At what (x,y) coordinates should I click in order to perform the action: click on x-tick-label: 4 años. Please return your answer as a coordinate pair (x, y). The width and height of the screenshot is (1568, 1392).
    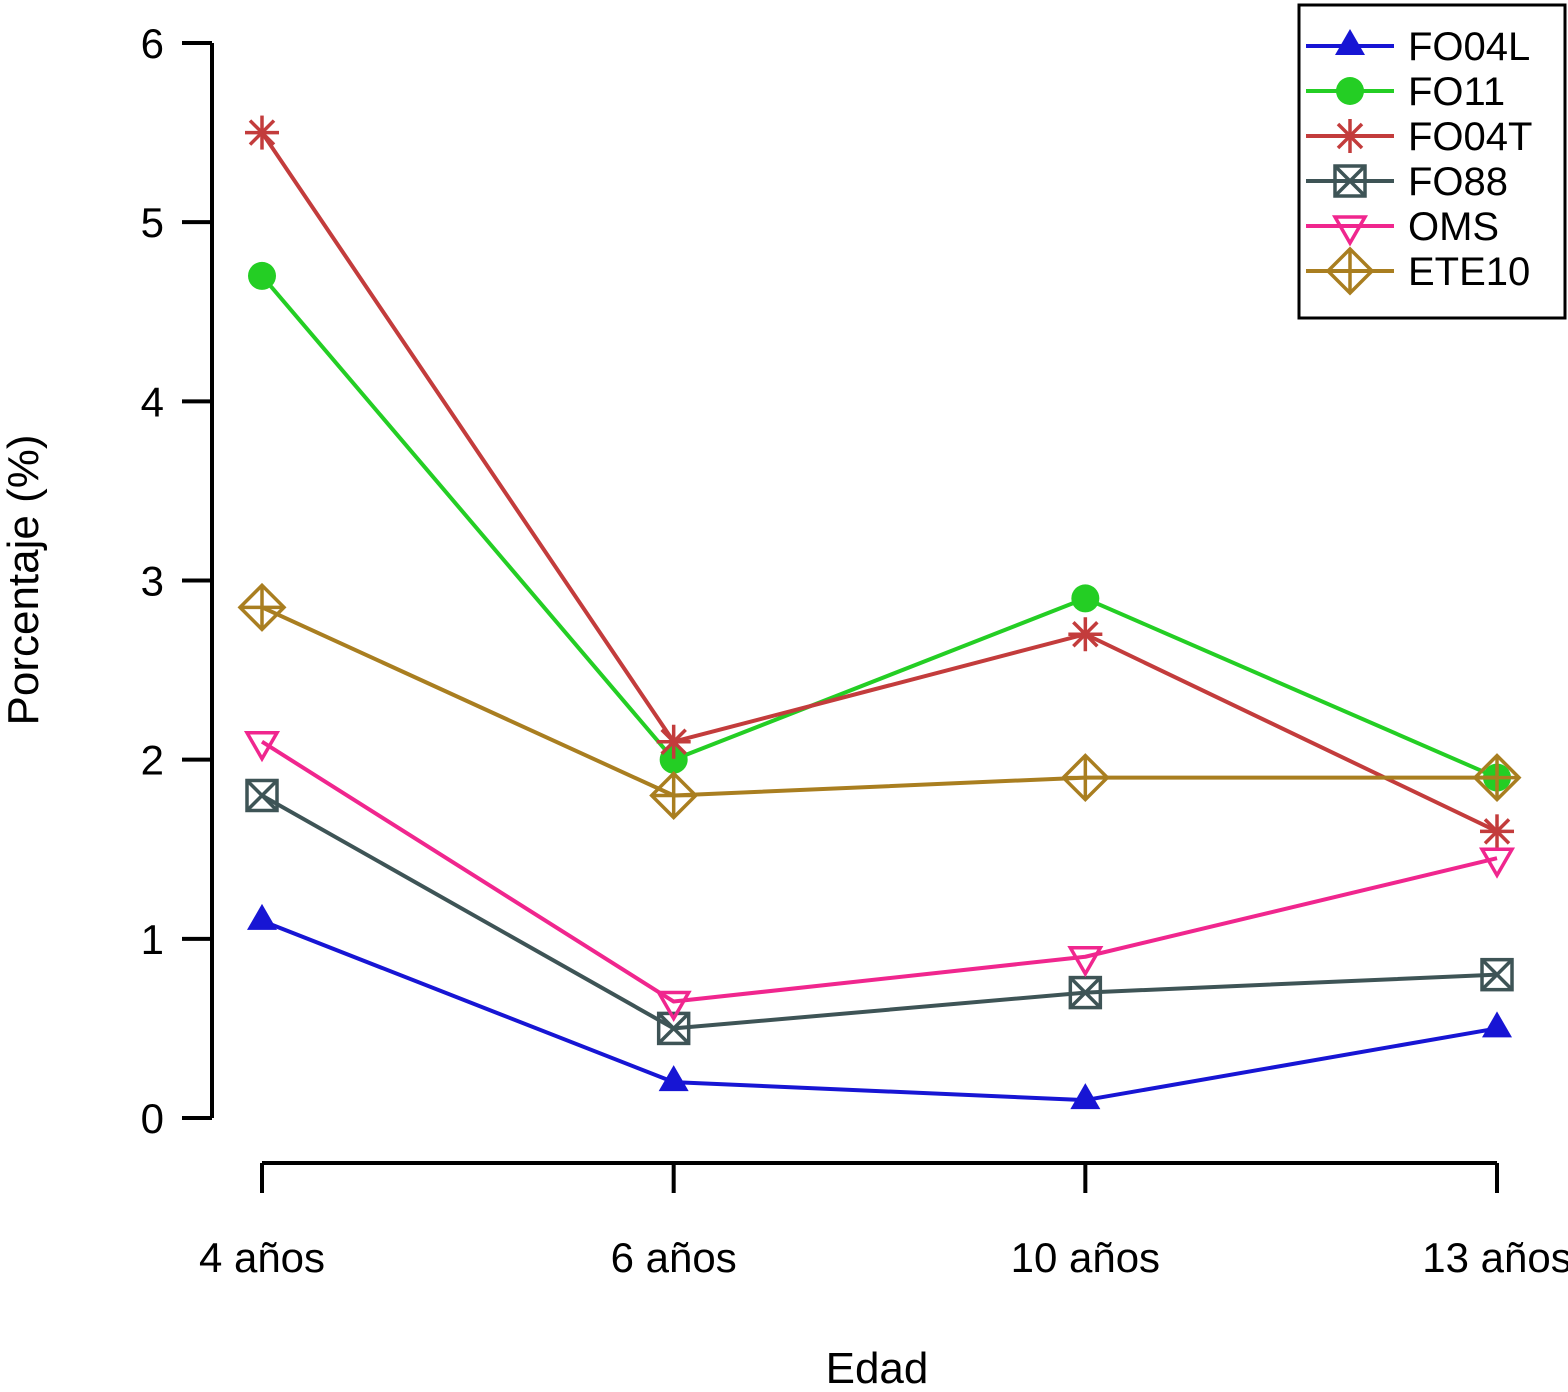
    Looking at the image, I should click on (262, 1257).